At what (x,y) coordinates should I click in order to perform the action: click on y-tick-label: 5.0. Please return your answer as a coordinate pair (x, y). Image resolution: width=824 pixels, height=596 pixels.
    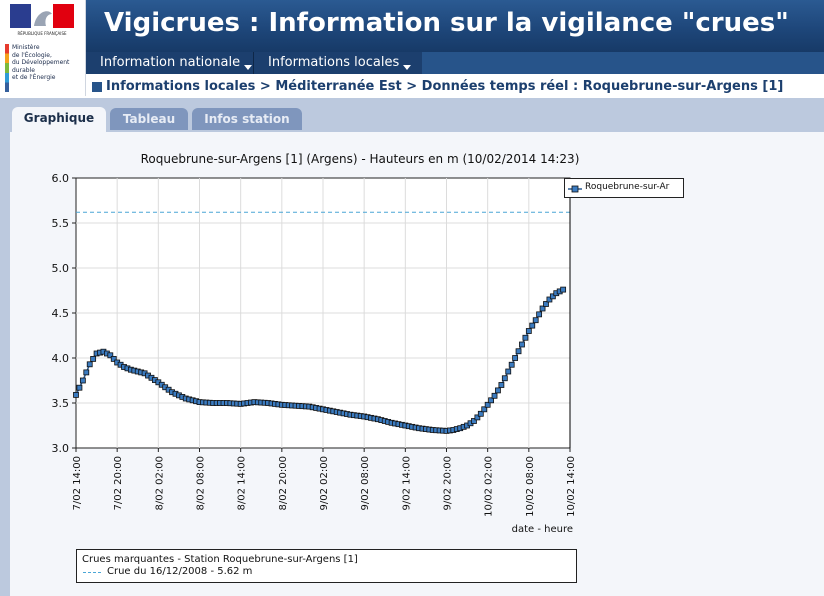
    Looking at the image, I should click on (61, 268).